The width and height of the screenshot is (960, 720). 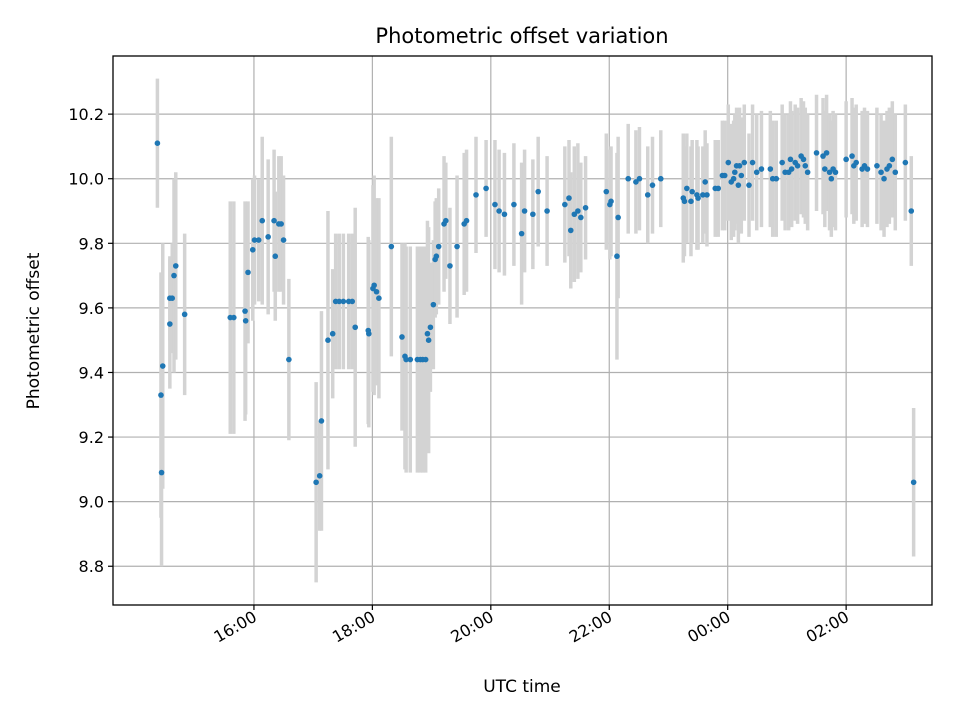 I want to click on y-axis-label: Photometric offset, so click(x=34, y=330).